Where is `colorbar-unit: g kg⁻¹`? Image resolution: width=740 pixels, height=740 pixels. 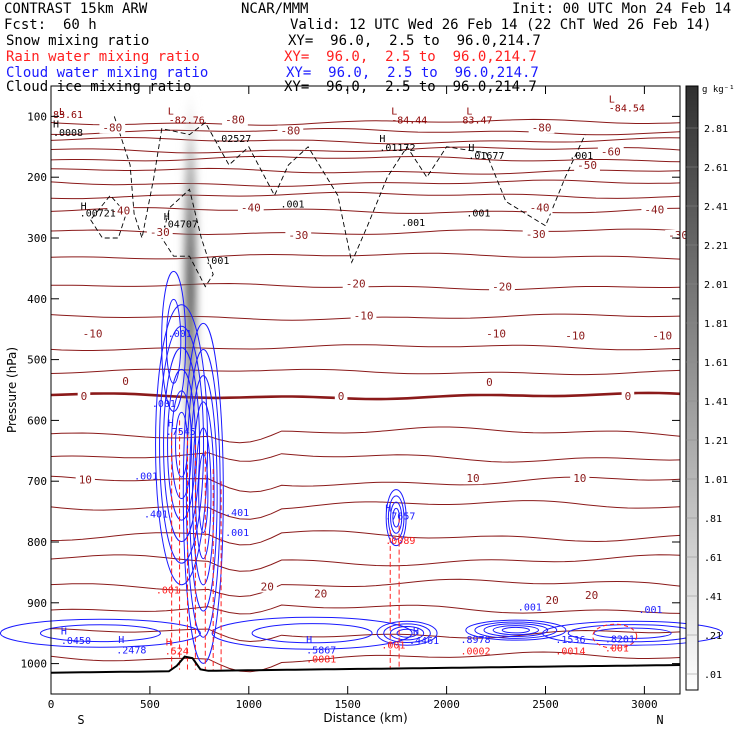
colorbar-unit: g kg⁻¹ is located at coordinates (718, 90).